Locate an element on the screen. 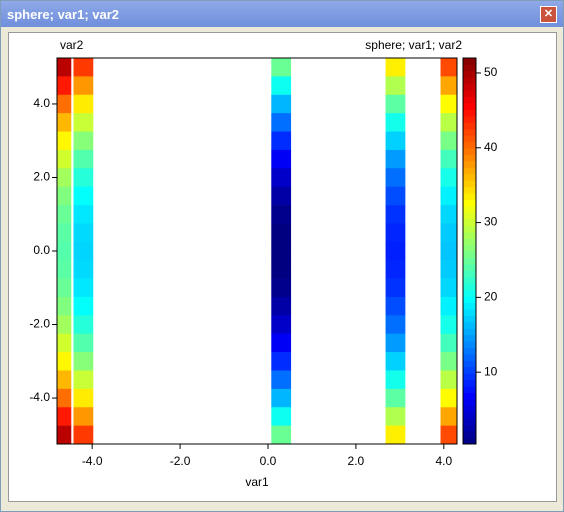  colorbar-frame is located at coordinates (469, 251).